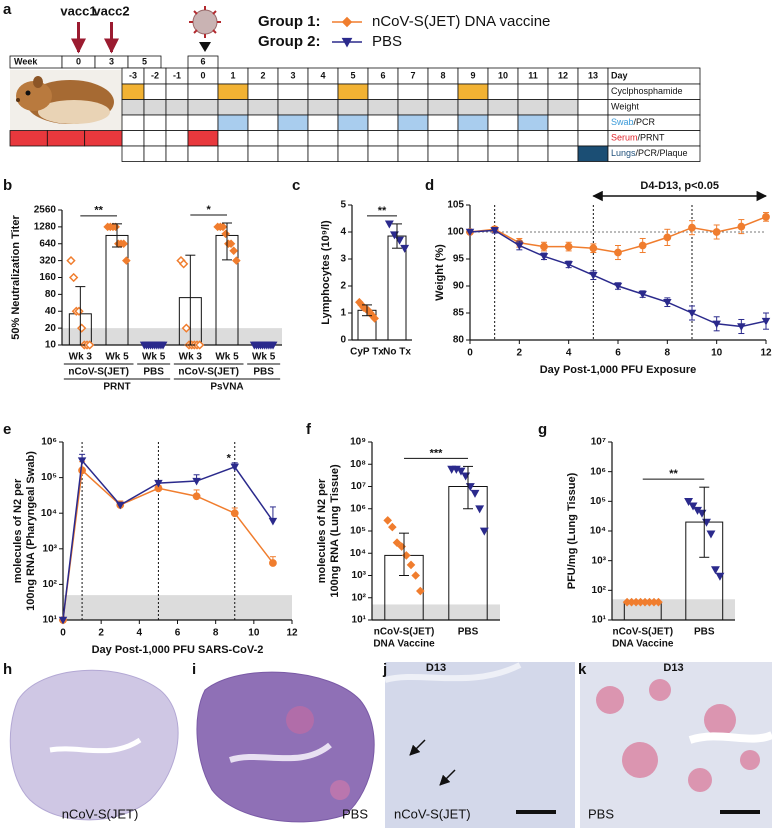 The height and width of the screenshot is (830, 775). What do you see at coordinates (343, 205) in the screenshot?
I see `y-tick-label: 5` at bounding box center [343, 205].